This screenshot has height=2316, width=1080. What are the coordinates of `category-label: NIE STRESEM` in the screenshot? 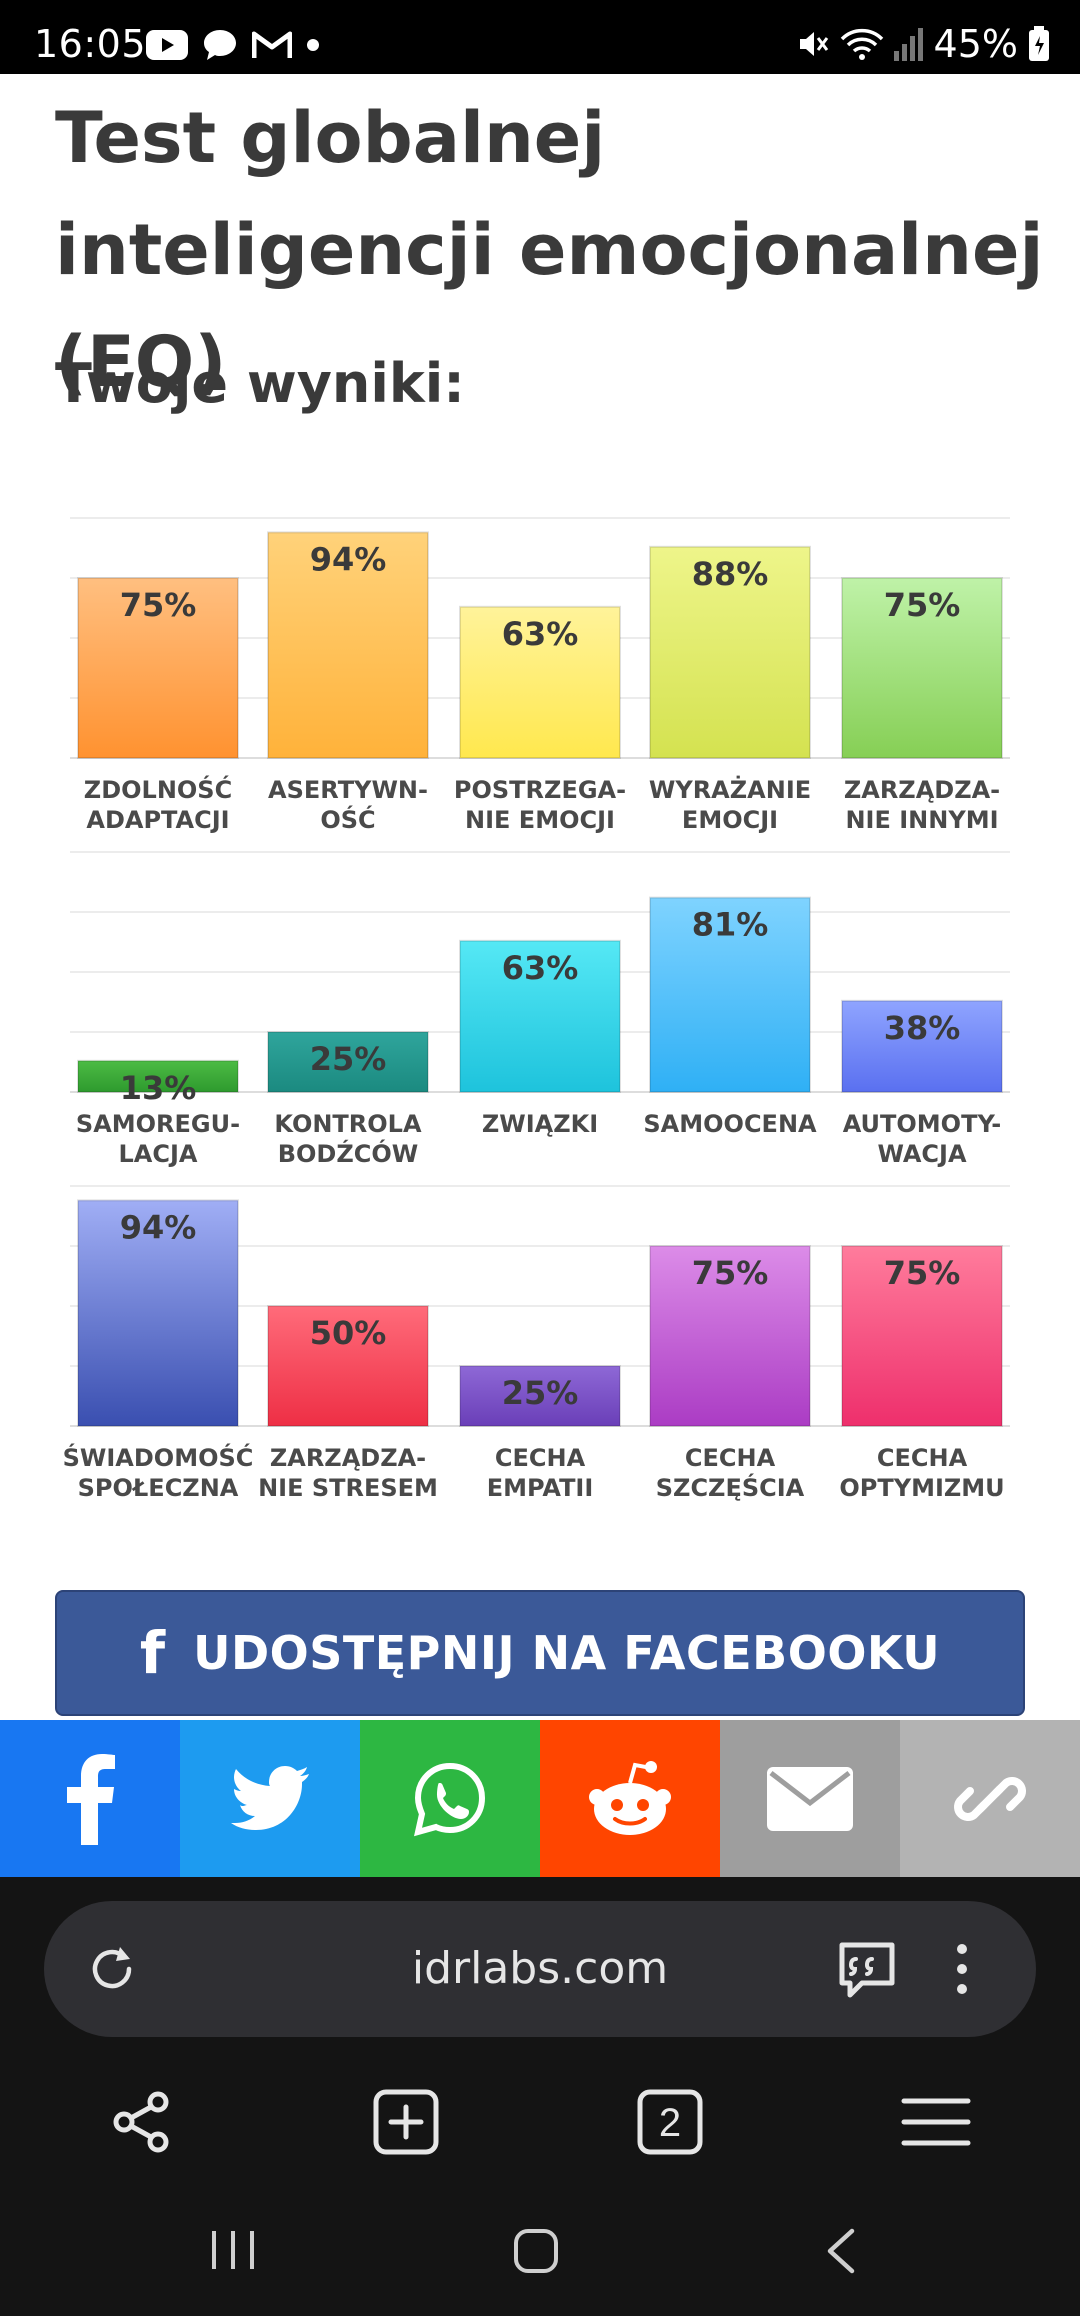 It's located at (348, 1488).